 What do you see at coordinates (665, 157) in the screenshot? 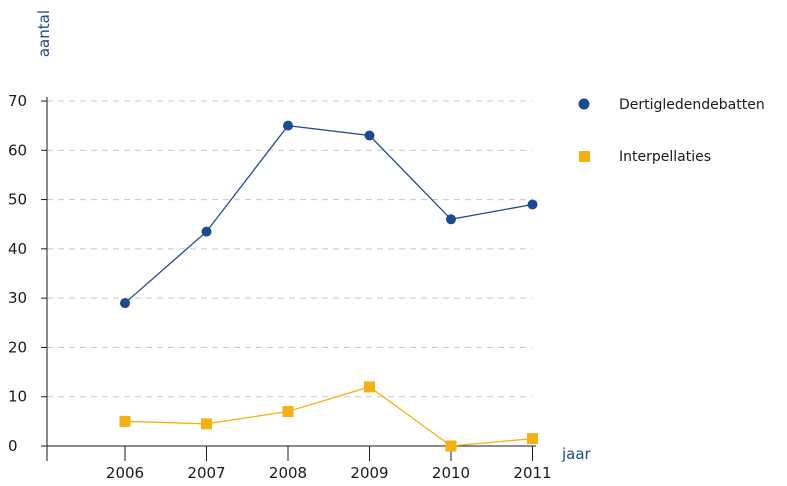
I see `legend-label: Interpellaties` at bounding box center [665, 157].